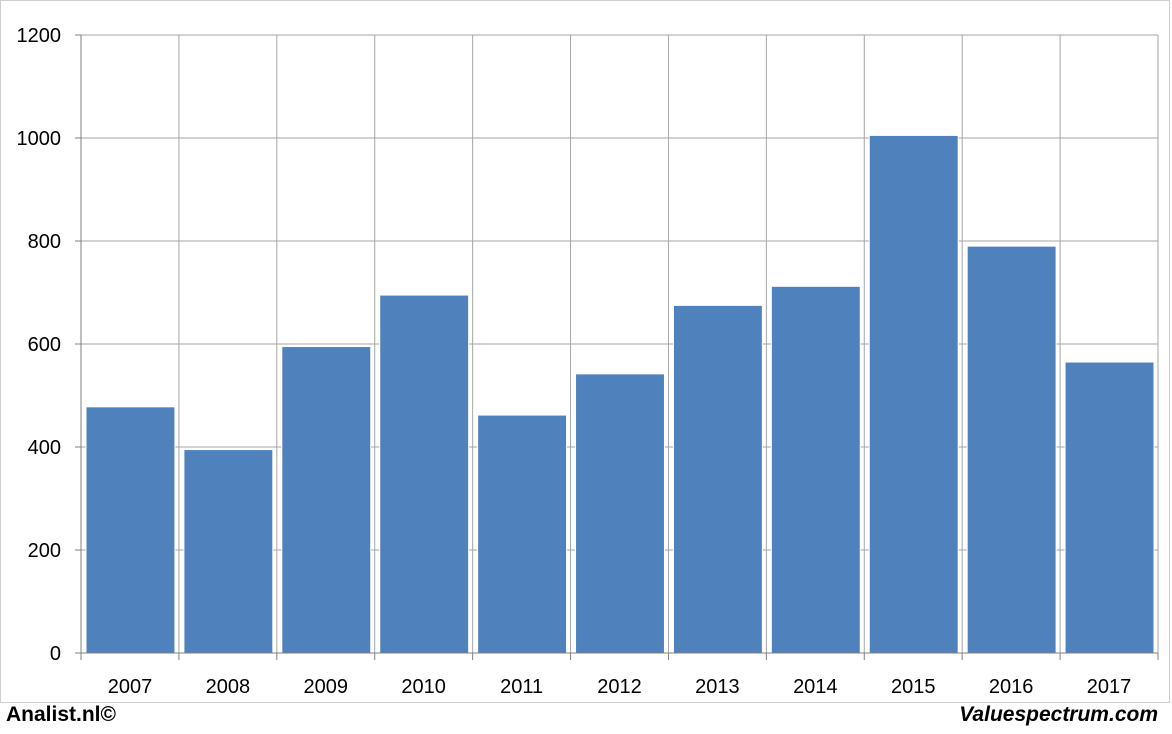 This screenshot has width=1172, height=734. I want to click on y-tick-label: 1200, so click(39, 36).